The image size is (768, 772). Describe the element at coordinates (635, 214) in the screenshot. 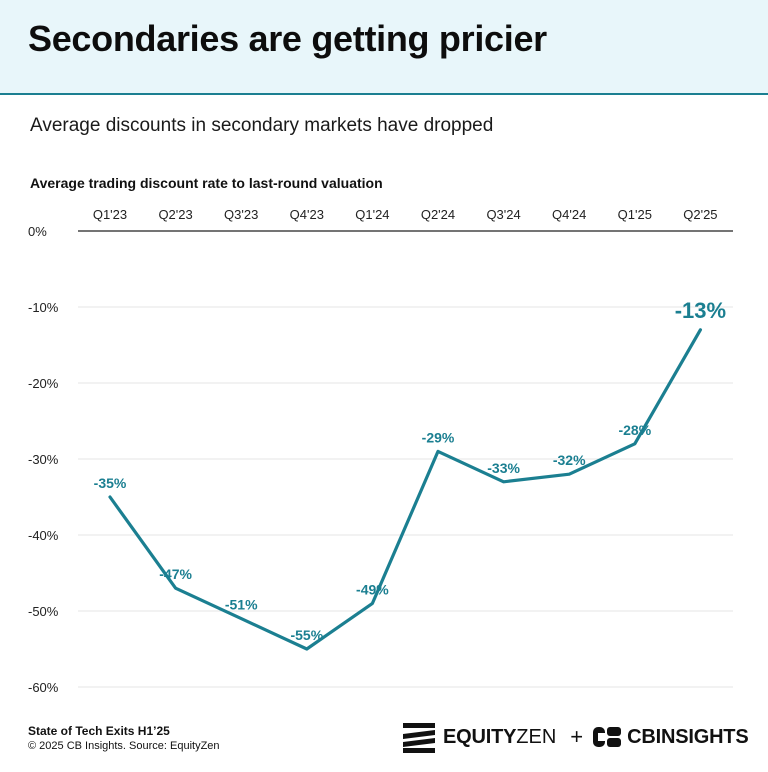

I see `x-tick-label: Q1'25` at that location.